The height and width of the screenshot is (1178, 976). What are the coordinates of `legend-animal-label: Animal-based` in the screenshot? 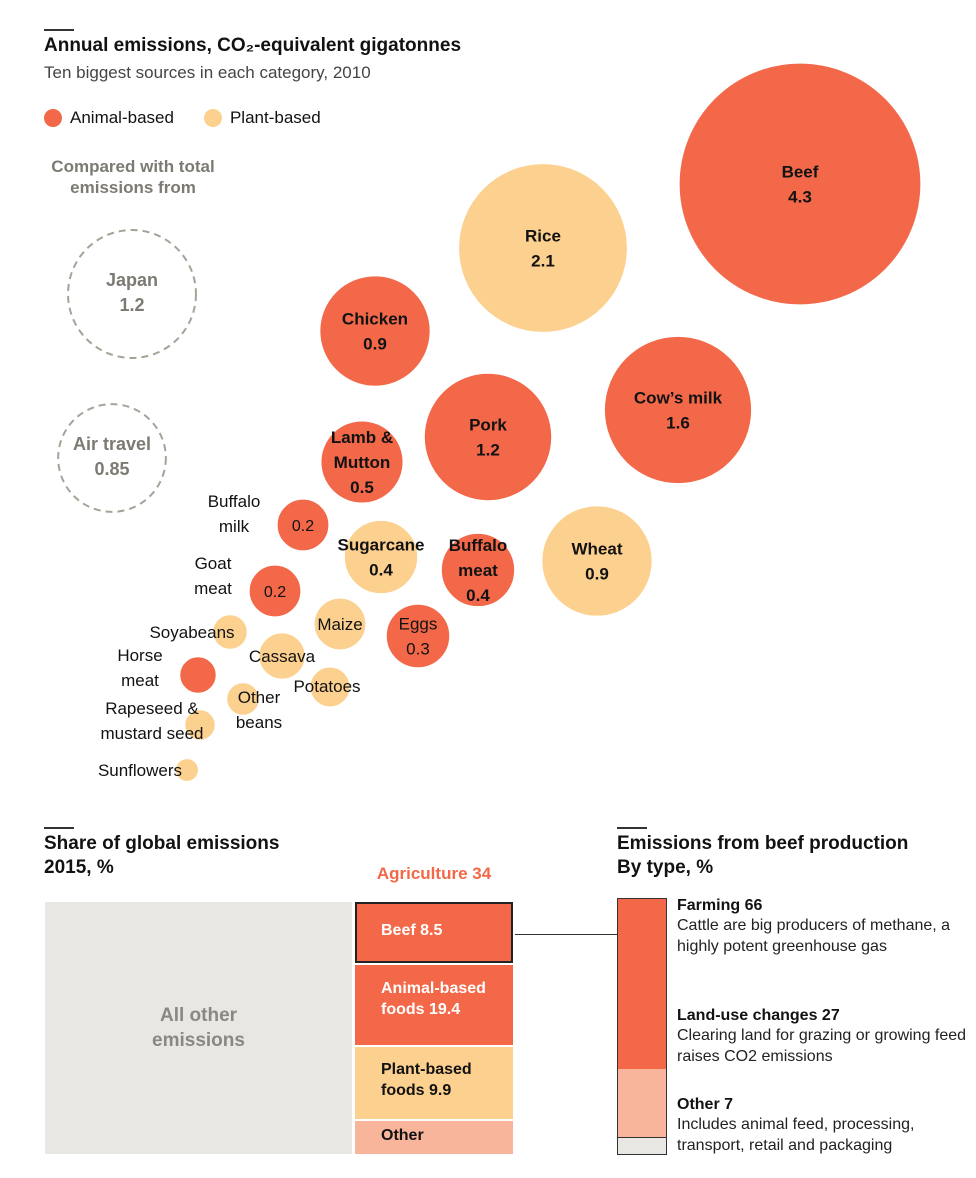 It's located at (122, 117).